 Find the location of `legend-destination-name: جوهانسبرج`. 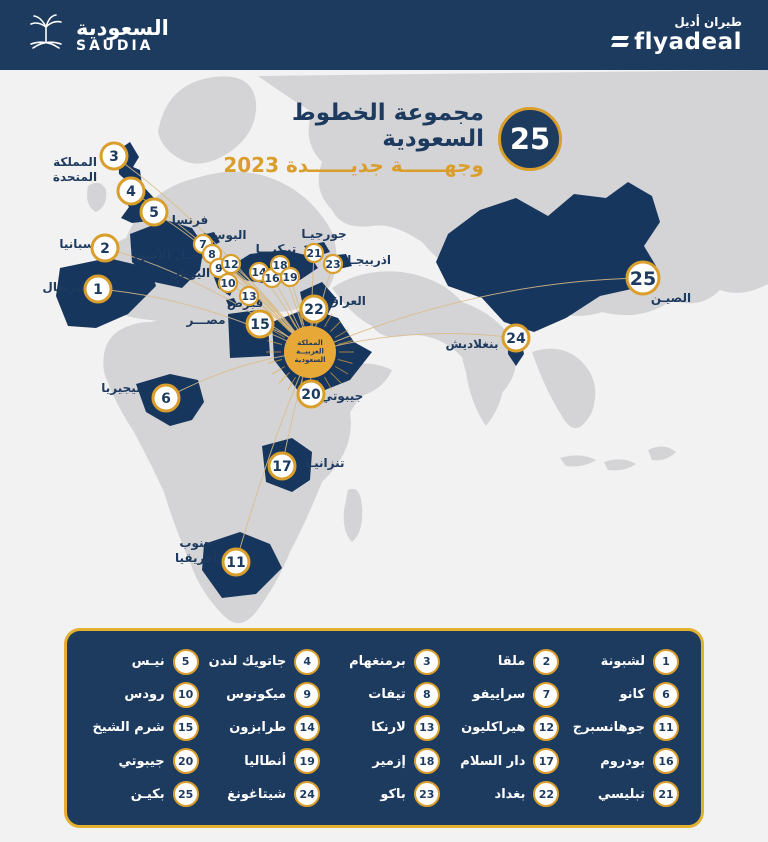

legend-destination-name: جوهانسبرج is located at coordinates (608, 728).